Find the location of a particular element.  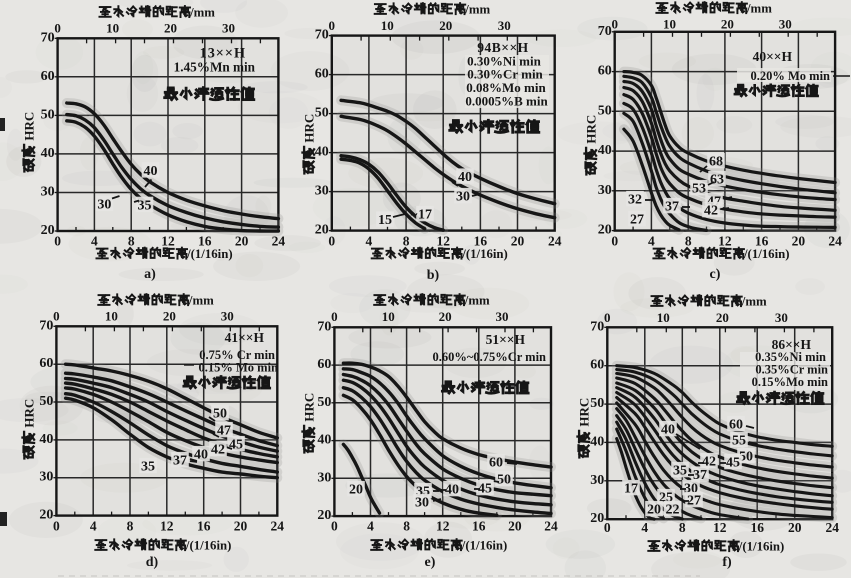

svg-text: 51××H is located at coordinates (506, 339).